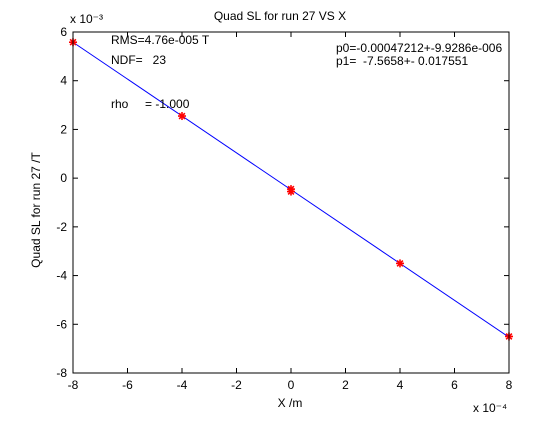 The height and width of the screenshot is (425, 560). Describe the element at coordinates (73, 385) in the screenshot. I see `x-tick-label: -8` at that location.